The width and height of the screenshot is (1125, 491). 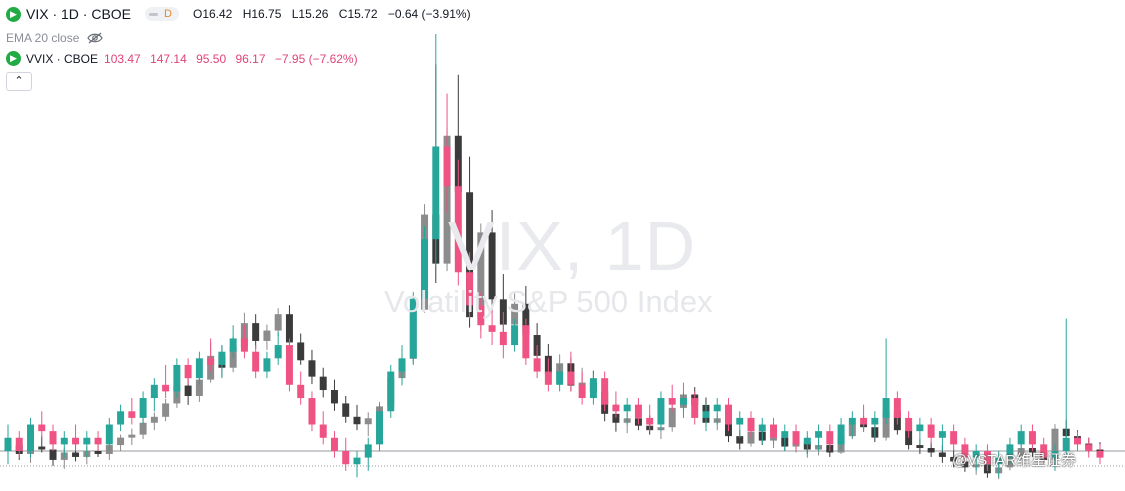 I want to click on vvix-change: −7.95 (−7.62%), so click(x=316, y=58).